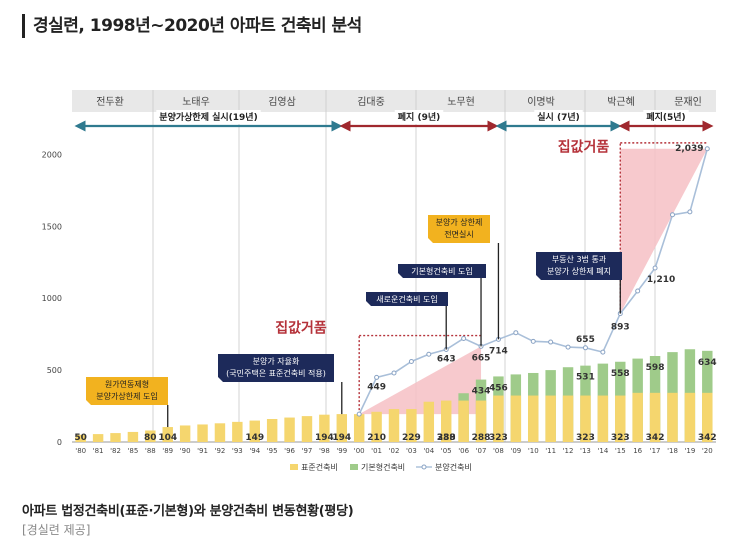 The image size is (741, 551). I want to click on x-tick-label: '10, so click(533, 451).